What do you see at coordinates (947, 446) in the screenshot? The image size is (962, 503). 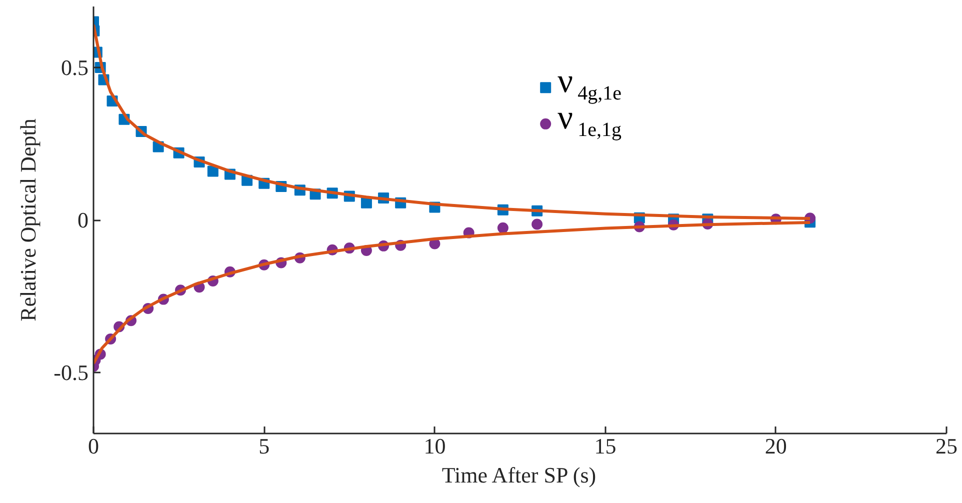 I see `x-tick-label: 25` at bounding box center [947, 446].